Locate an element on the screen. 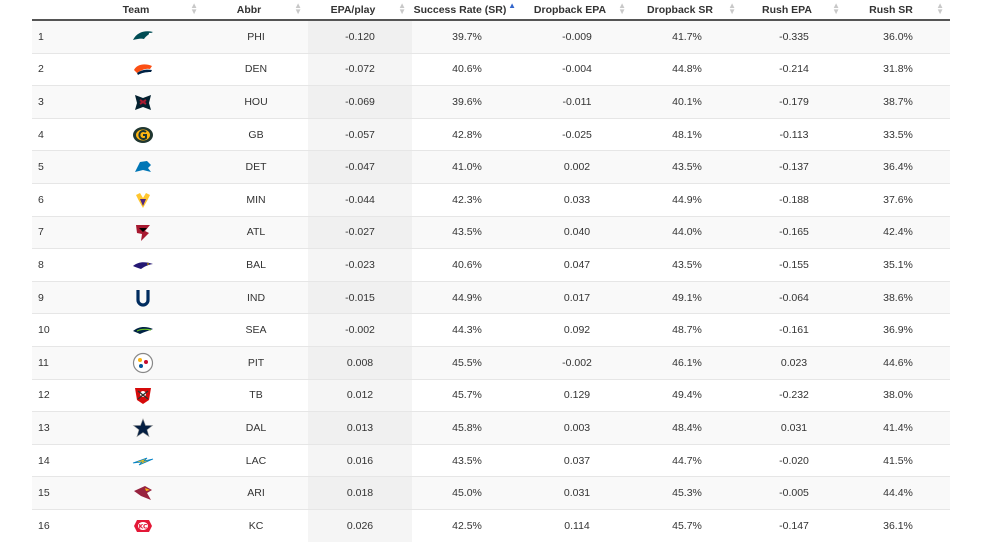  column-header-dropback-sr: Dropback SR ▲ ▼ is located at coordinates (687, 10).